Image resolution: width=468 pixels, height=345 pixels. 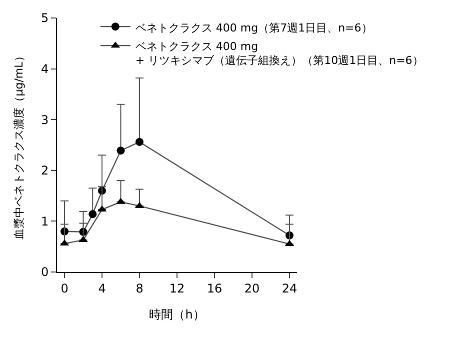 I want to click on y-tick-label: 4, so click(x=44, y=69).